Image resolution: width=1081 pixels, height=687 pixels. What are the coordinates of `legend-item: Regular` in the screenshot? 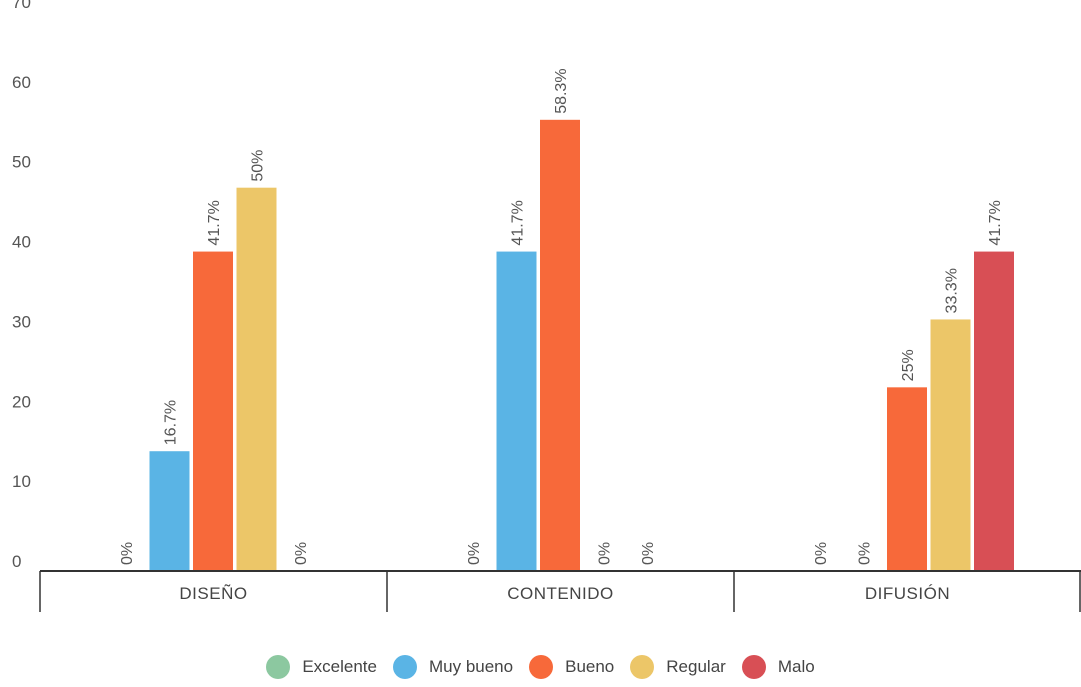 It's located at (678, 667).